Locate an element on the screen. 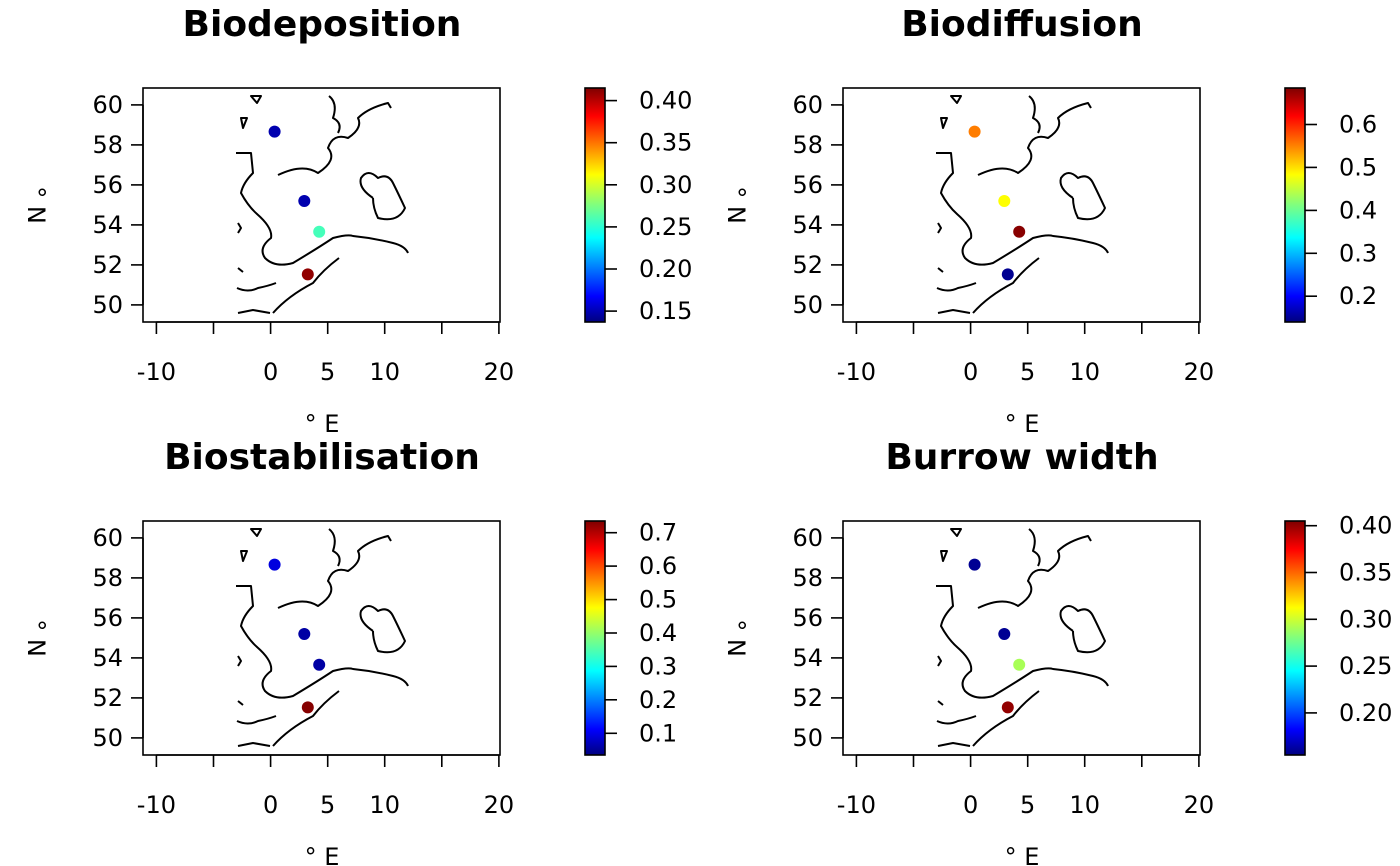 Image resolution: width=1400 pixels, height=866 pixels. colorbar-tick-label: 0.3 is located at coordinates (1358, 253).